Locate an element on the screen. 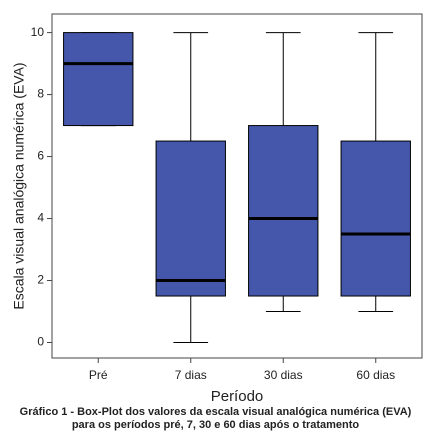  x-tick-label: Pré is located at coordinates (98, 375).